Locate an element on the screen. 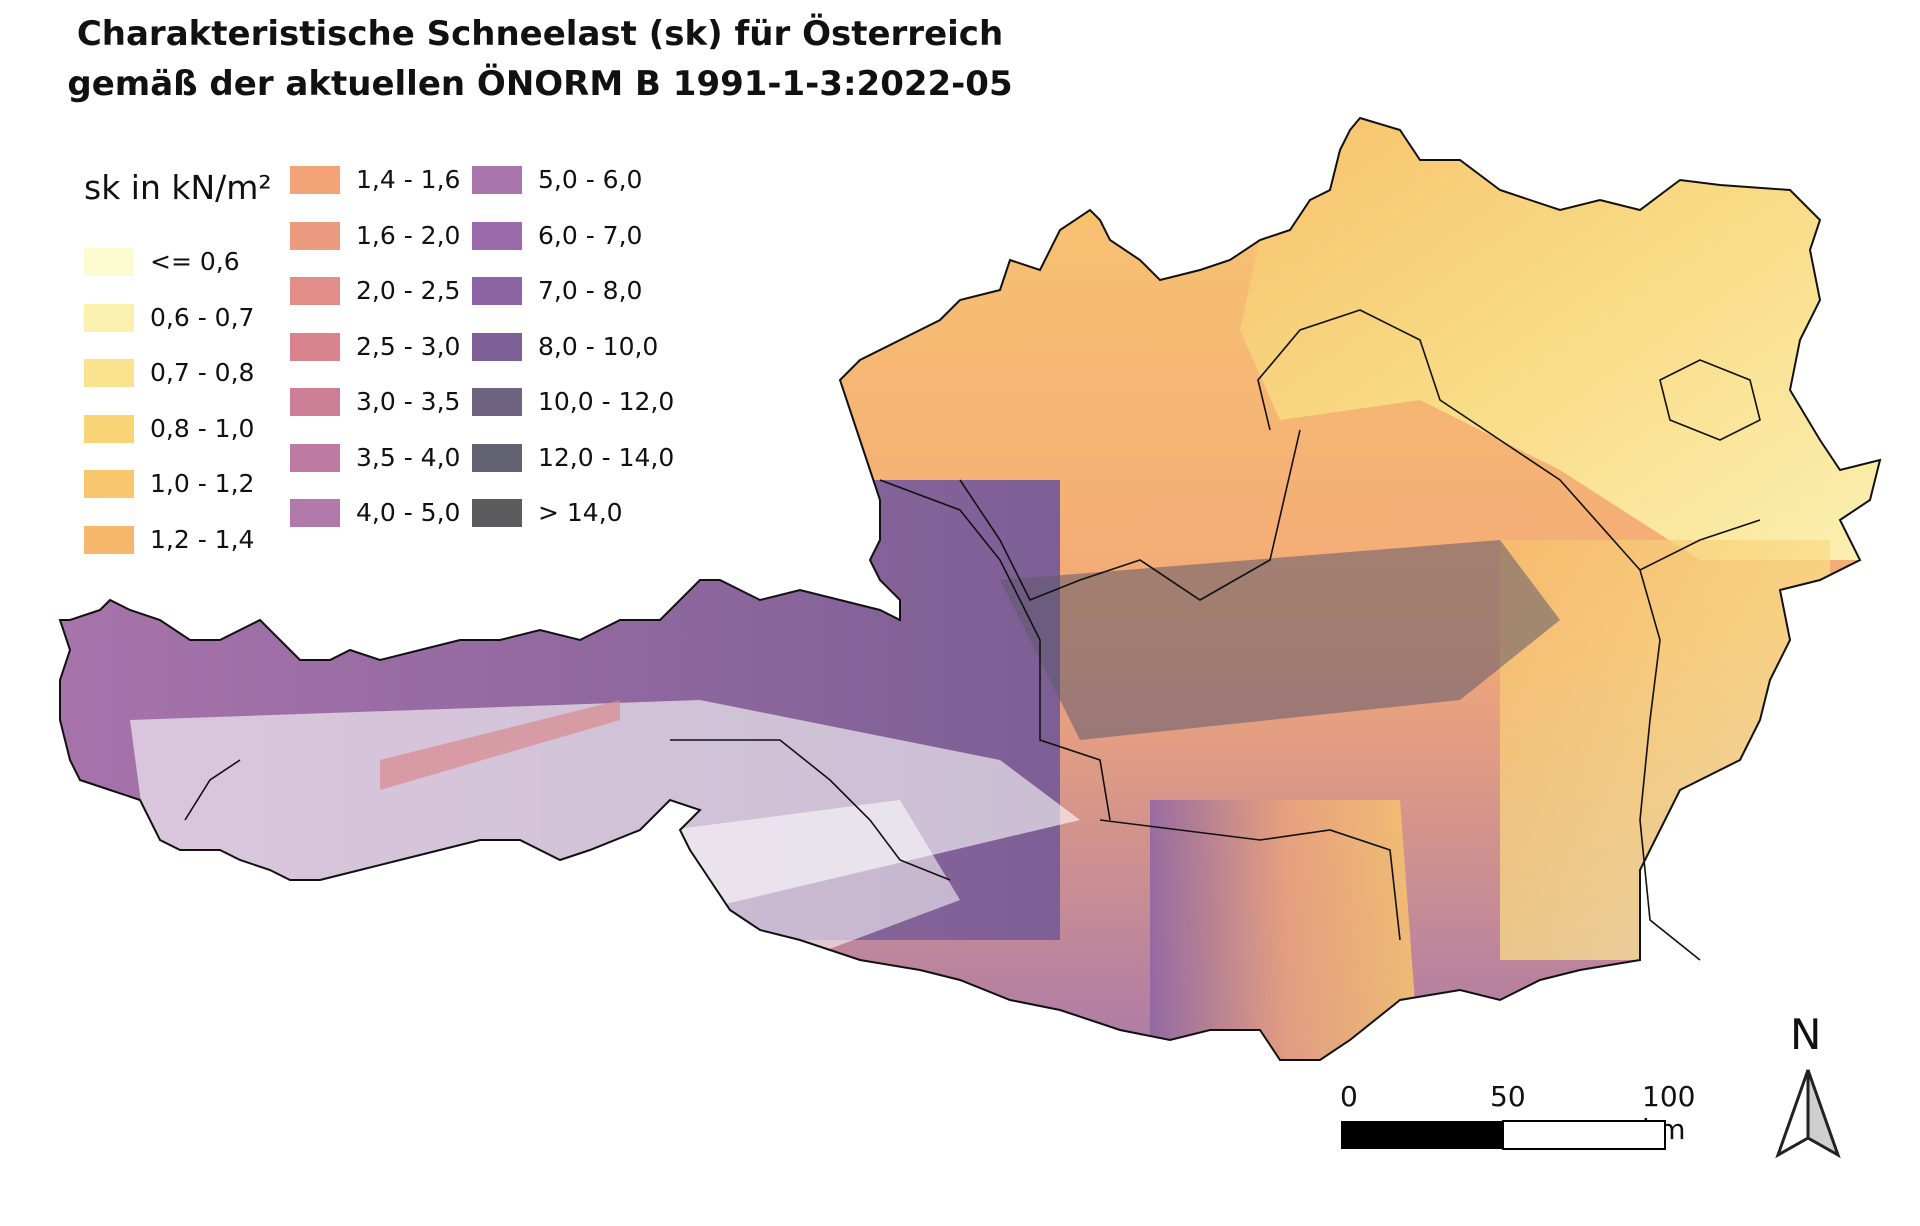  legend-label: 6,0 - 7,0 is located at coordinates (590, 235).